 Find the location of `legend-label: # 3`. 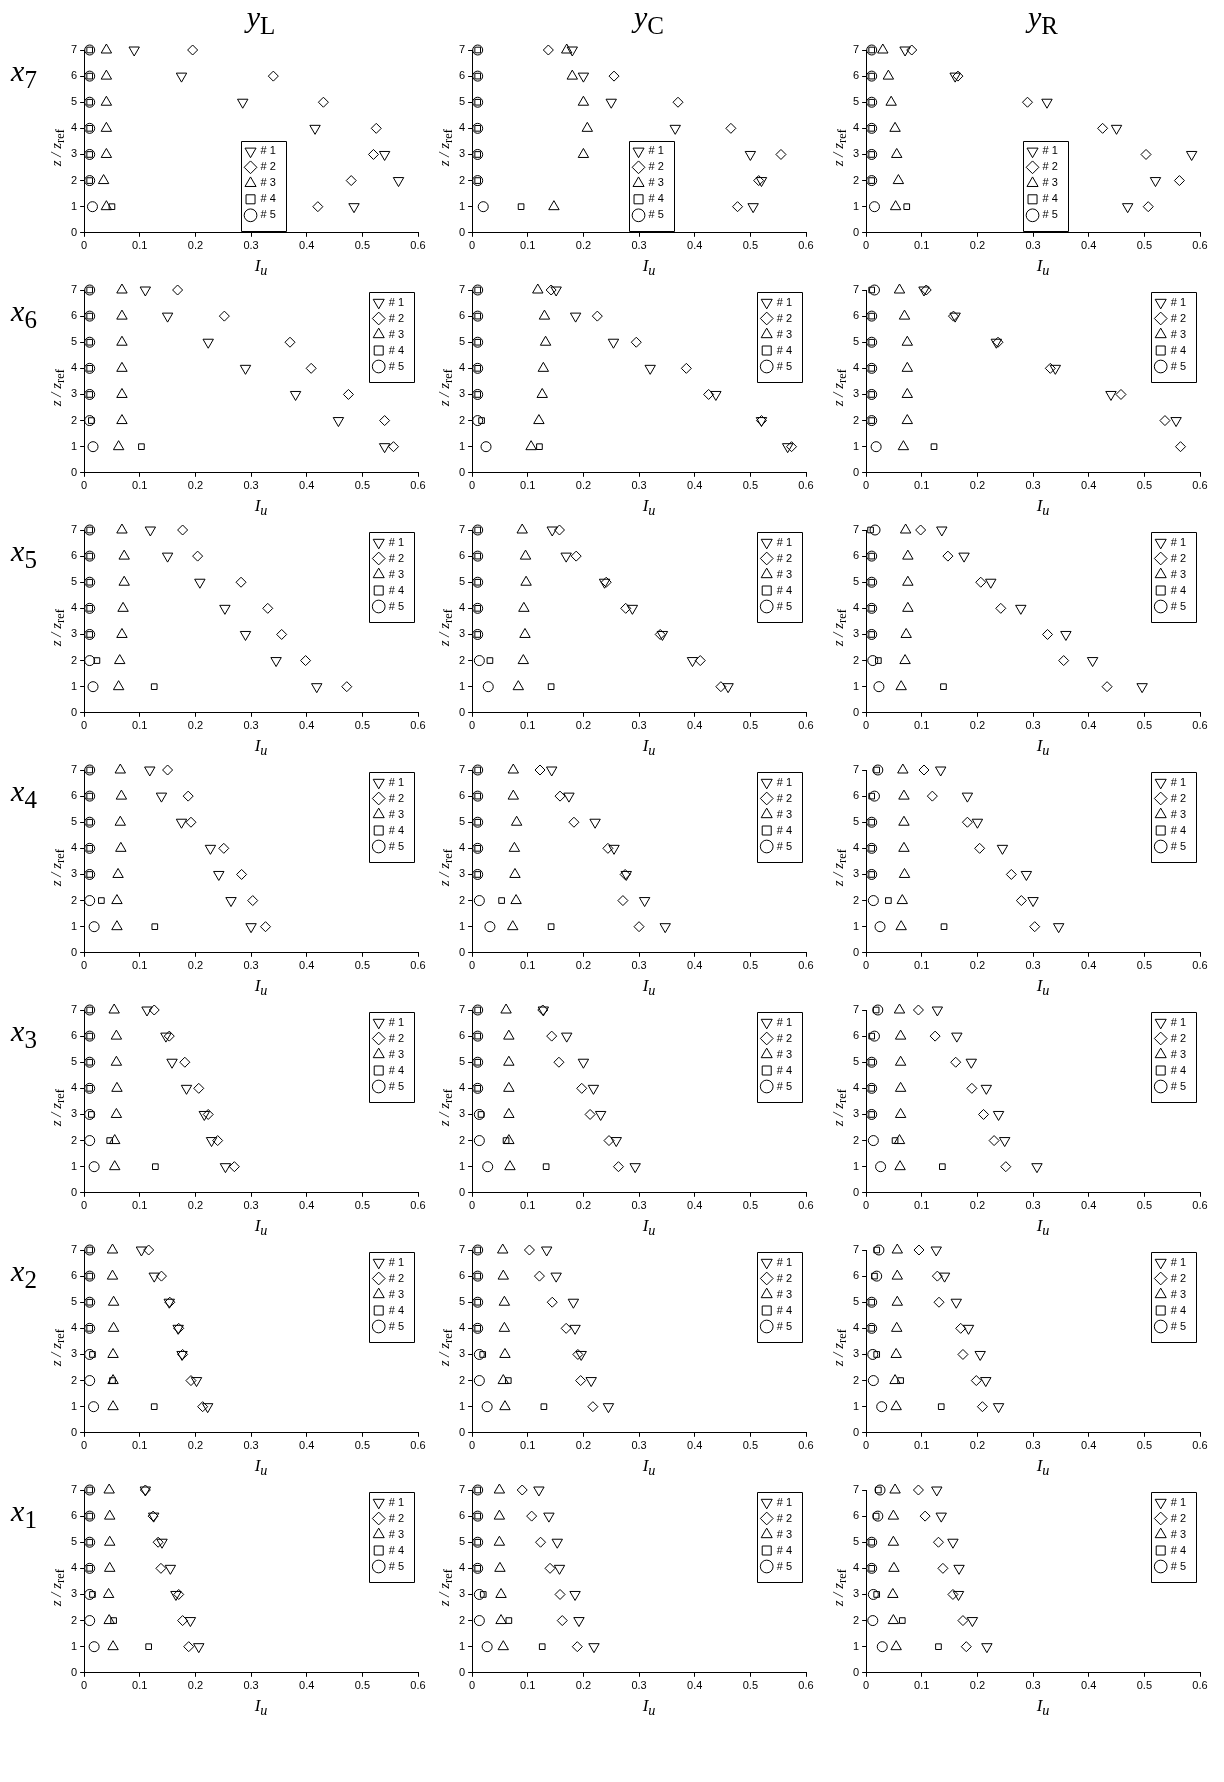

legend-label: # 3 is located at coordinates (268, 182).